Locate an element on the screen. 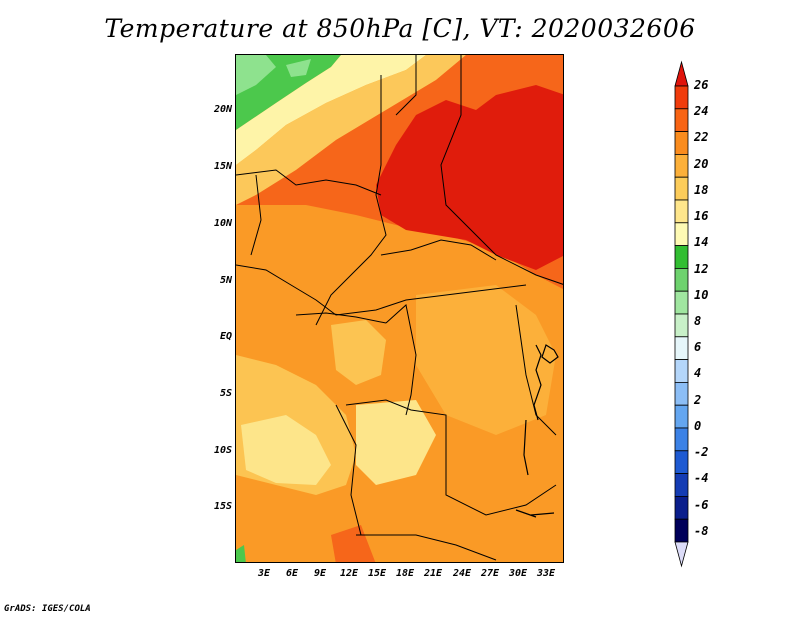 This screenshot has width=800, height=618. lat-label: 15N is located at coordinates (222, 166).